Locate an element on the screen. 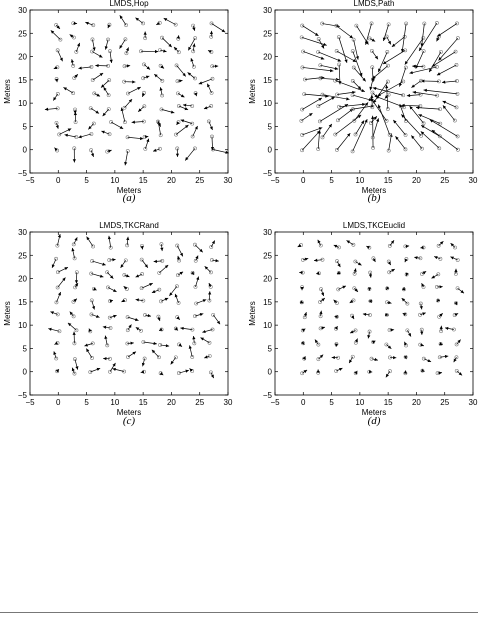 The width and height of the screenshot is (478, 626). x-tick-label: −5 is located at coordinates (275, 402).